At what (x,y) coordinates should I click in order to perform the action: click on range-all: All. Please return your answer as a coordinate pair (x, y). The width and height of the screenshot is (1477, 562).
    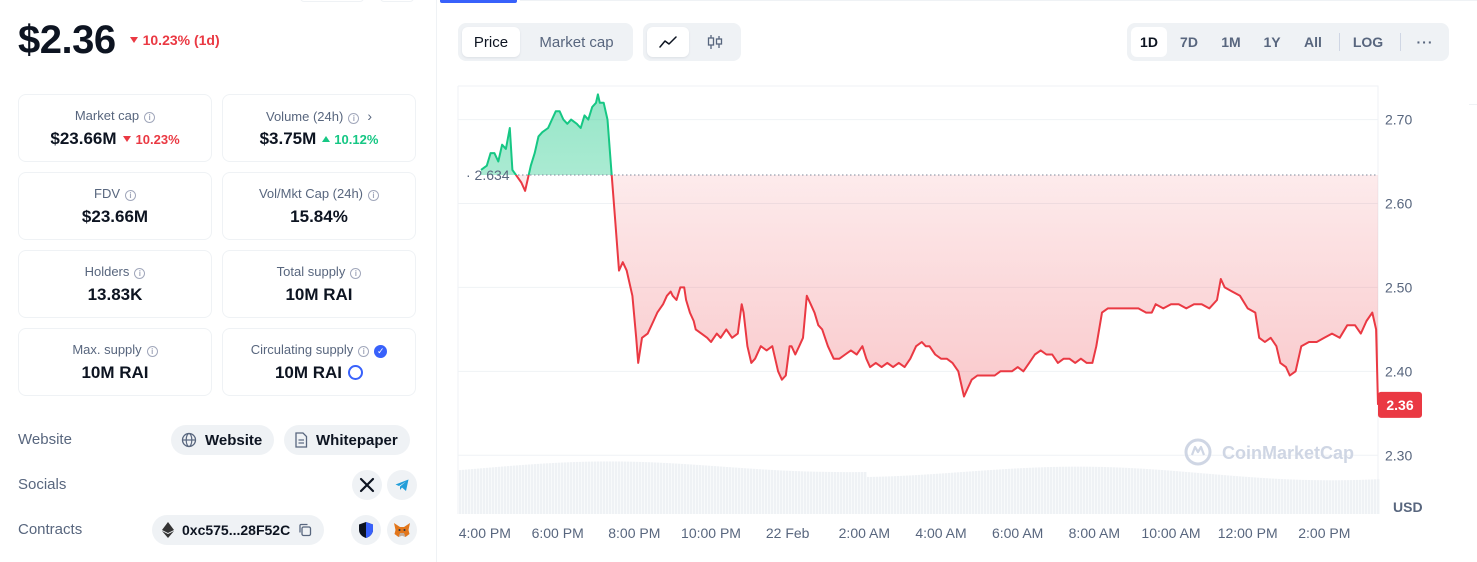
    Looking at the image, I should click on (1313, 42).